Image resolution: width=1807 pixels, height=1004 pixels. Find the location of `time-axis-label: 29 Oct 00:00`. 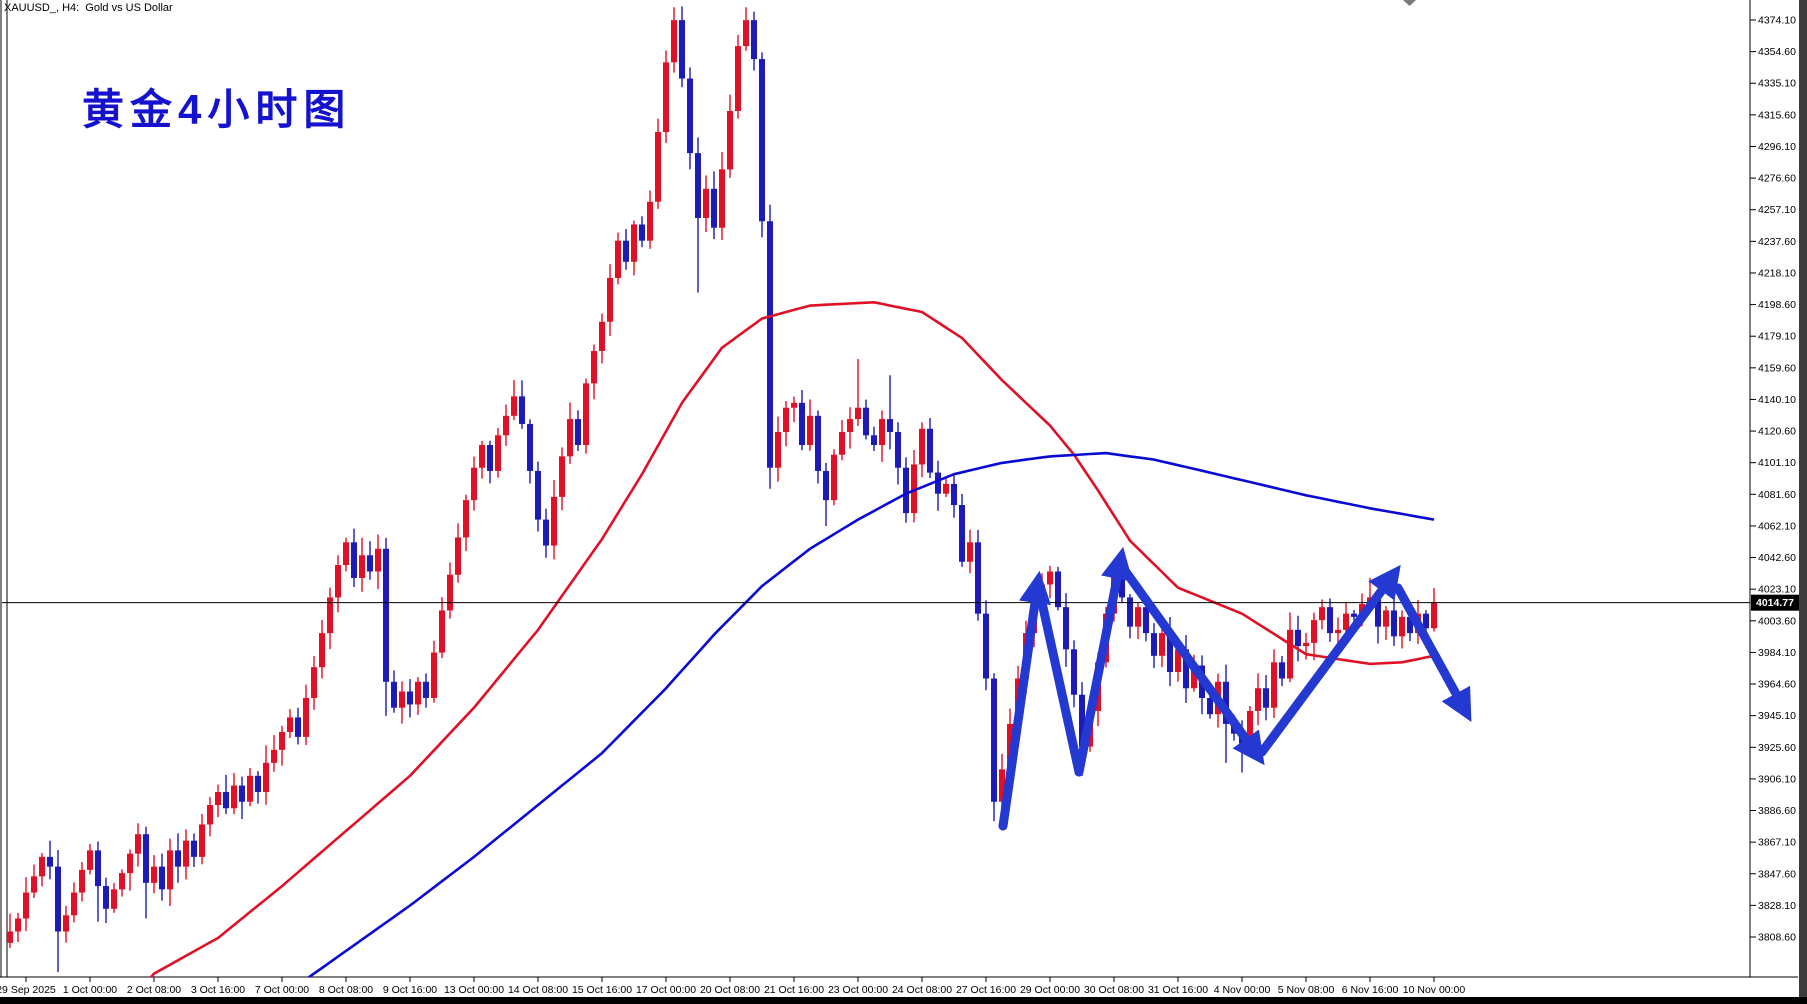

time-axis-label: 29 Oct 00:00 is located at coordinates (1050, 990).